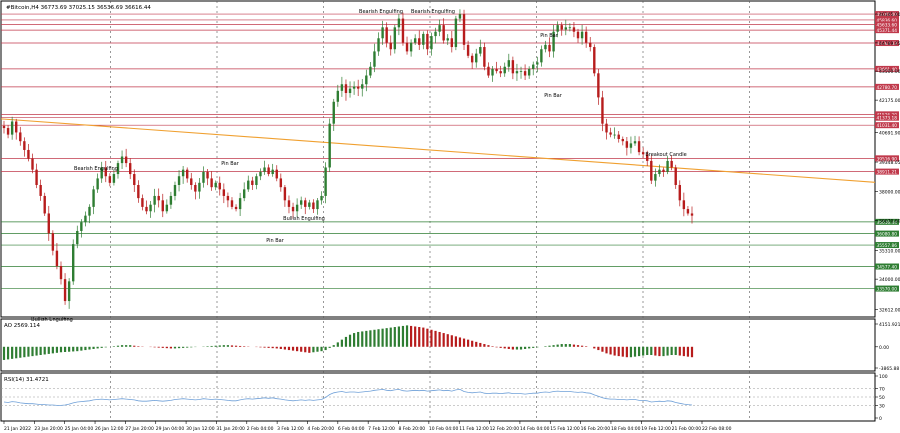 The width and height of the screenshot is (900, 433). I want to click on time-tick-label: 22 Feb 08:00, so click(717, 429).